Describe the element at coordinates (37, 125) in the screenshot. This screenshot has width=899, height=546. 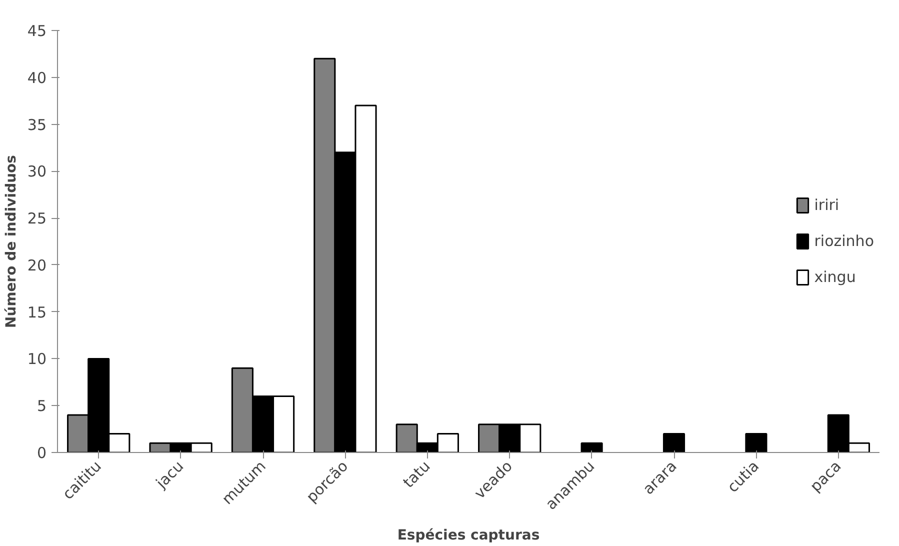
I see `y-tick-label: 35` at that location.